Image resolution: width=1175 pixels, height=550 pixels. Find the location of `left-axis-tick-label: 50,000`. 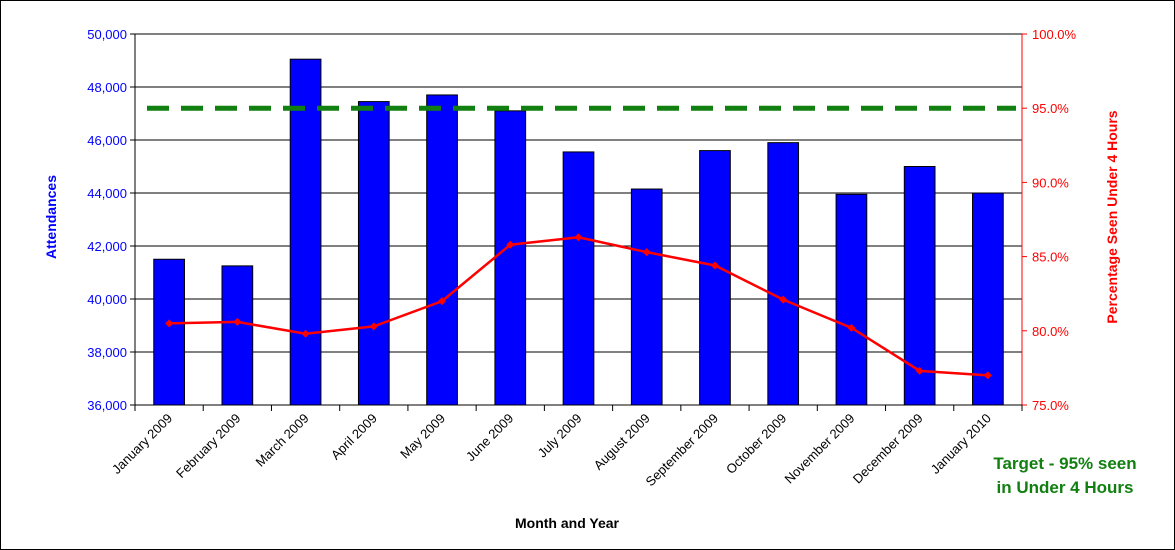

left-axis-tick-label: 50,000 is located at coordinates (107, 34).